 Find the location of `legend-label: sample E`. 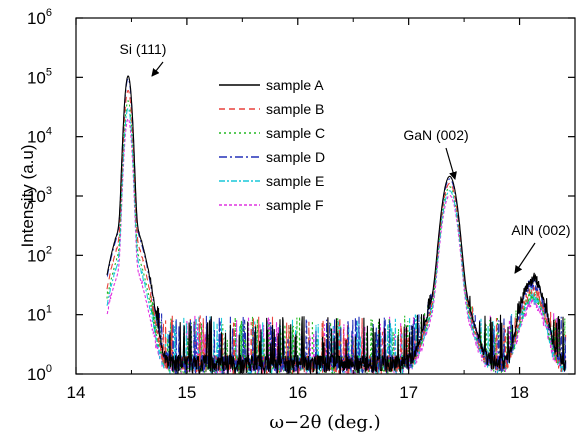

legend-label: sample E is located at coordinates (295, 181).